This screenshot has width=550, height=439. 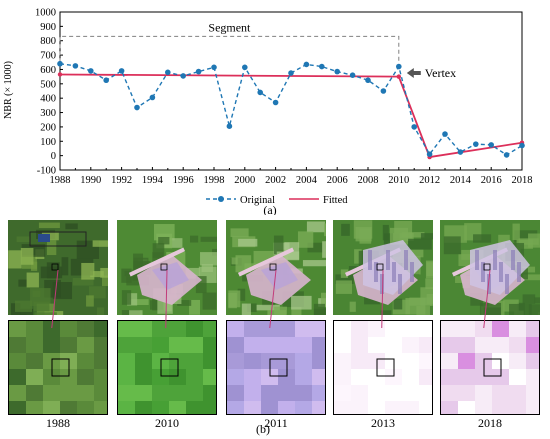 What do you see at coordinates (121, 180) in the screenshot?
I see `x-tick-label: 1992` at bounding box center [121, 180].